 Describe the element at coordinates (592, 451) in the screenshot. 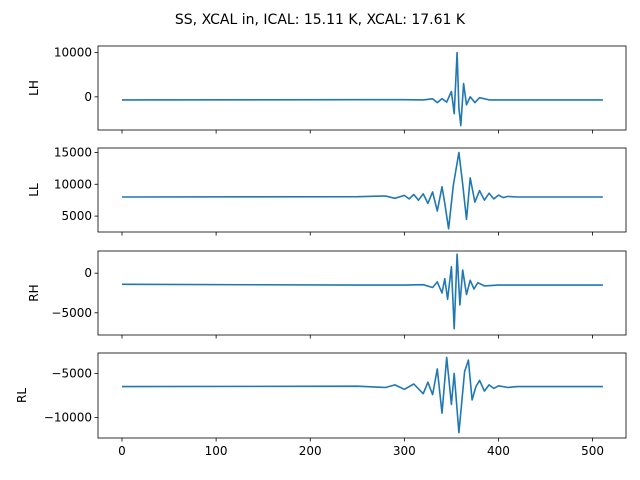

I see `x-tick-label: 500` at that location.